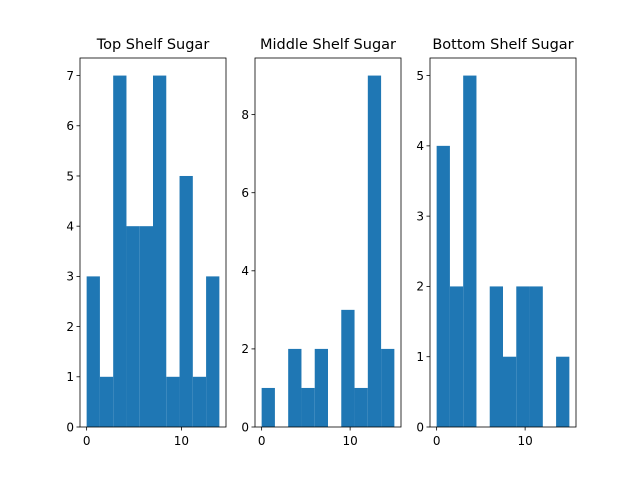 This screenshot has width=640, height=480. What do you see at coordinates (87, 441) in the screenshot?
I see `top-shelf-xtick-label-0: 0` at bounding box center [87, 441].